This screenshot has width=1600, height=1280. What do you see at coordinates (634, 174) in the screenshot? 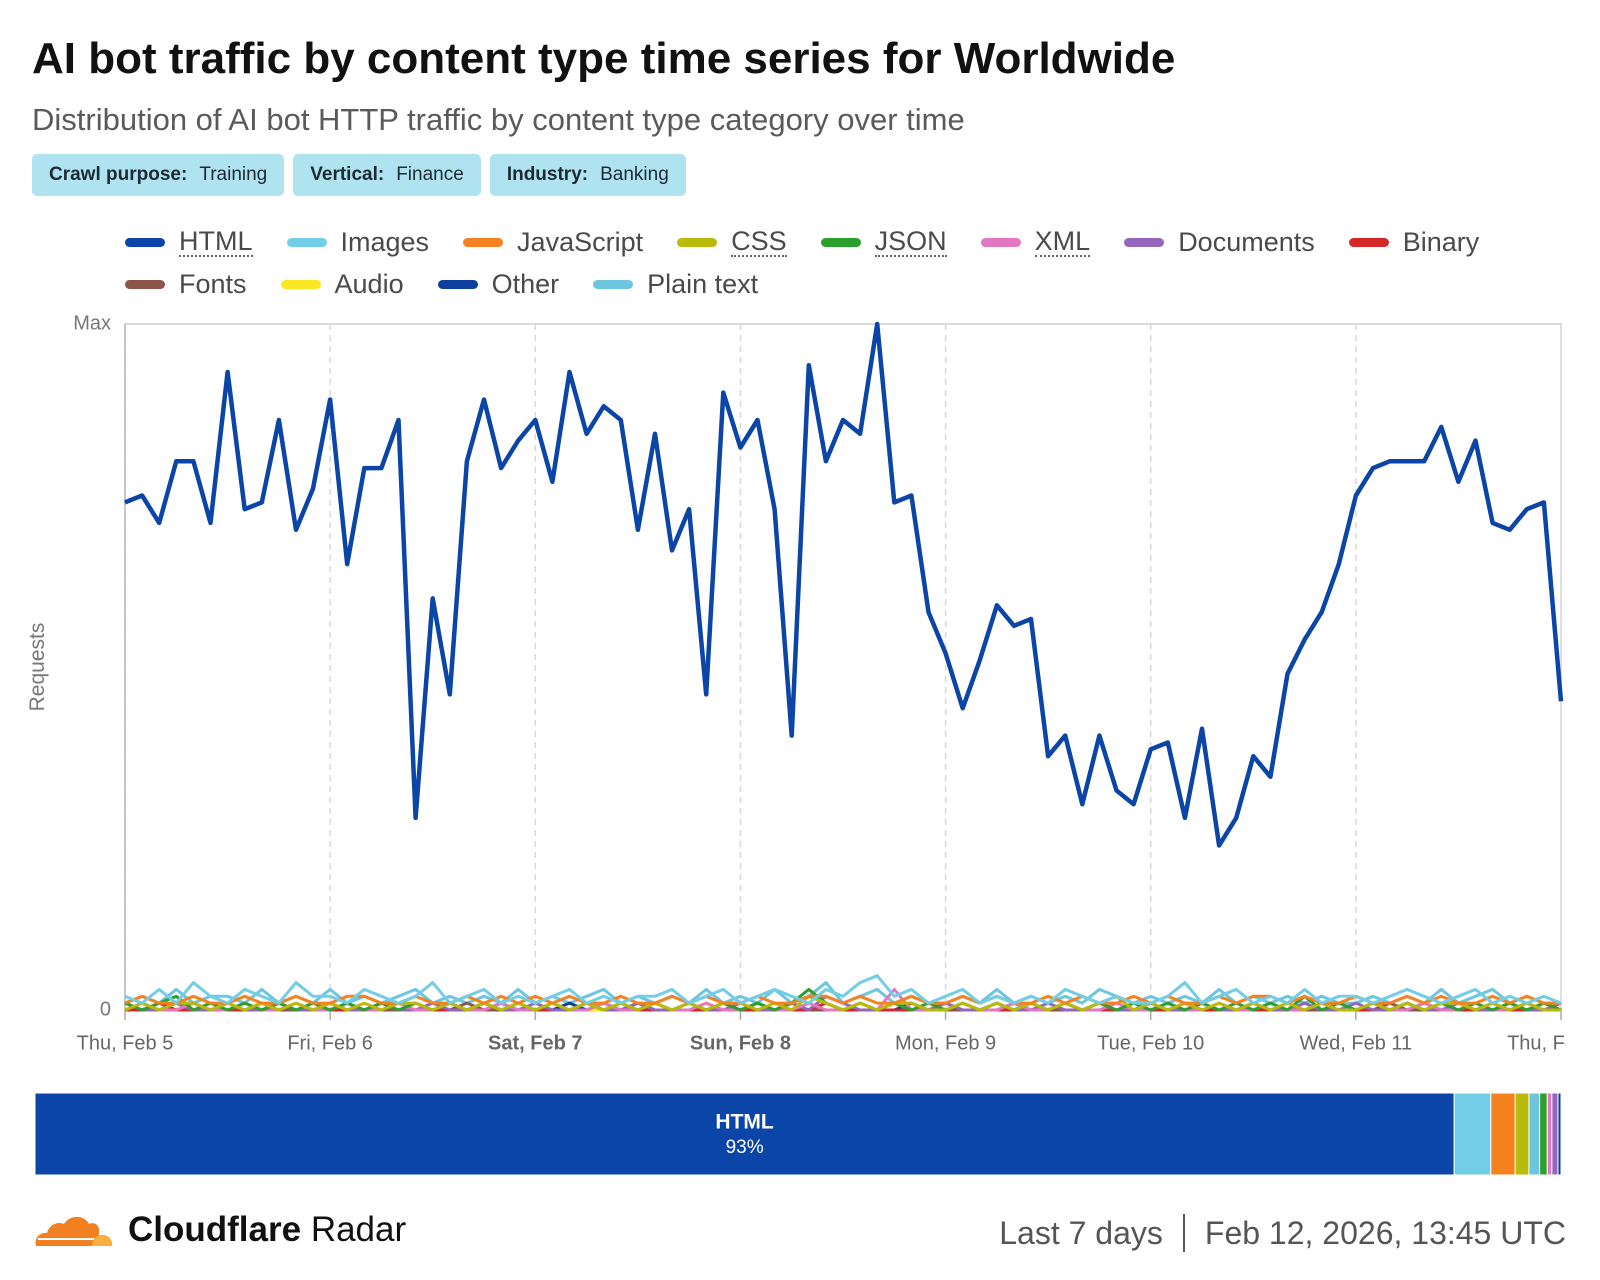
I see `filter-value: Banking` at bounding box center [634, 174].